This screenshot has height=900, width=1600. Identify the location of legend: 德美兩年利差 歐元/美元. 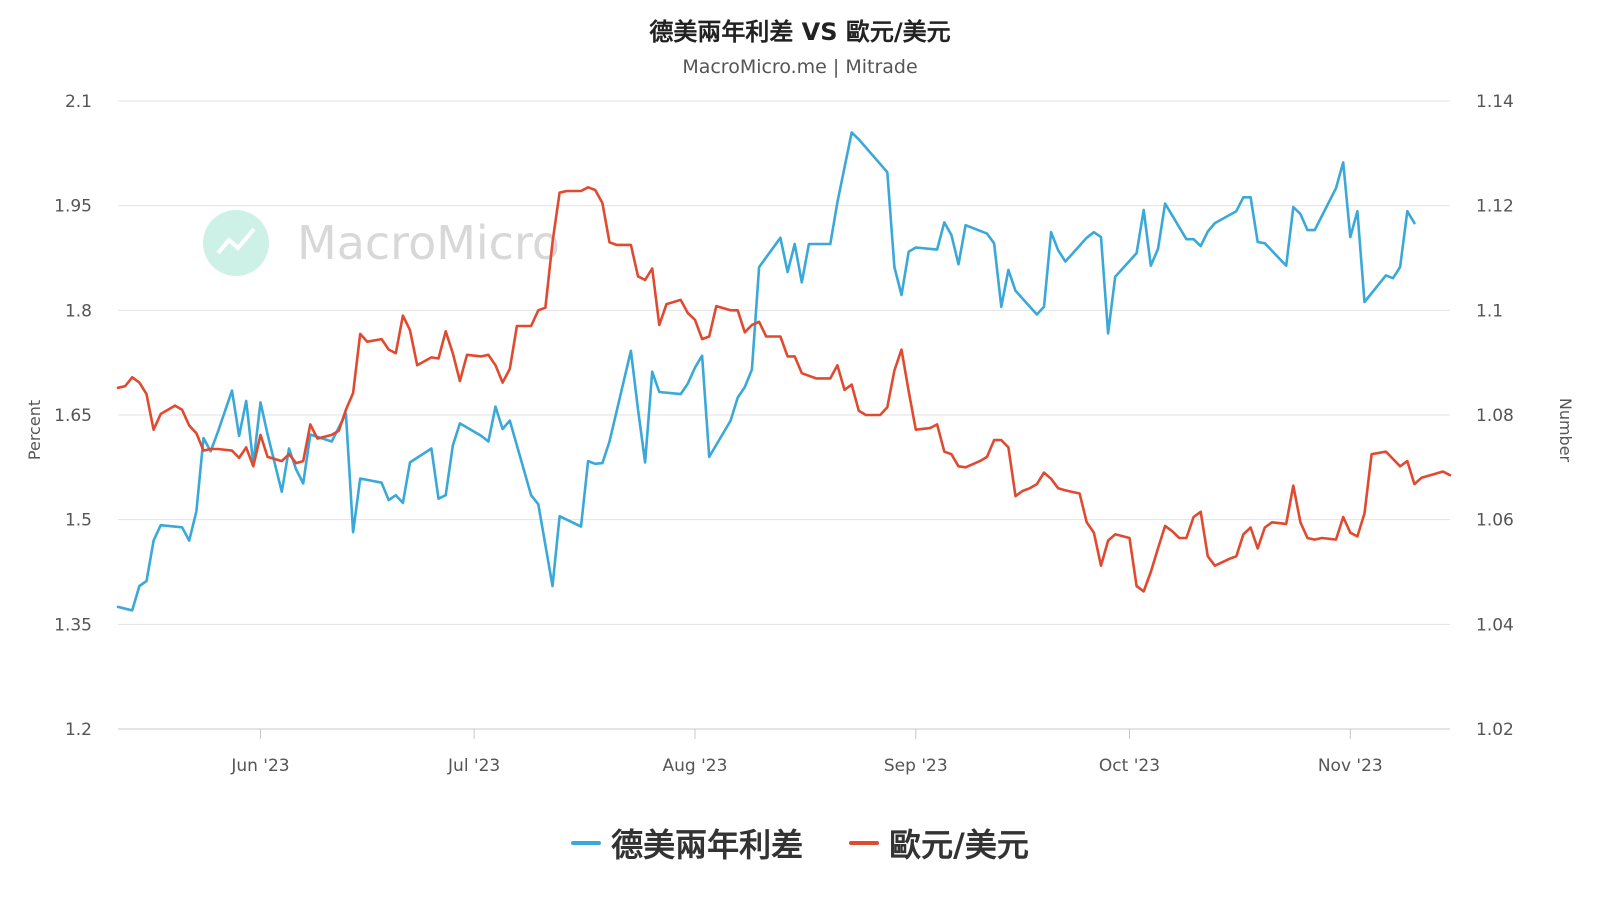
(800, 843).